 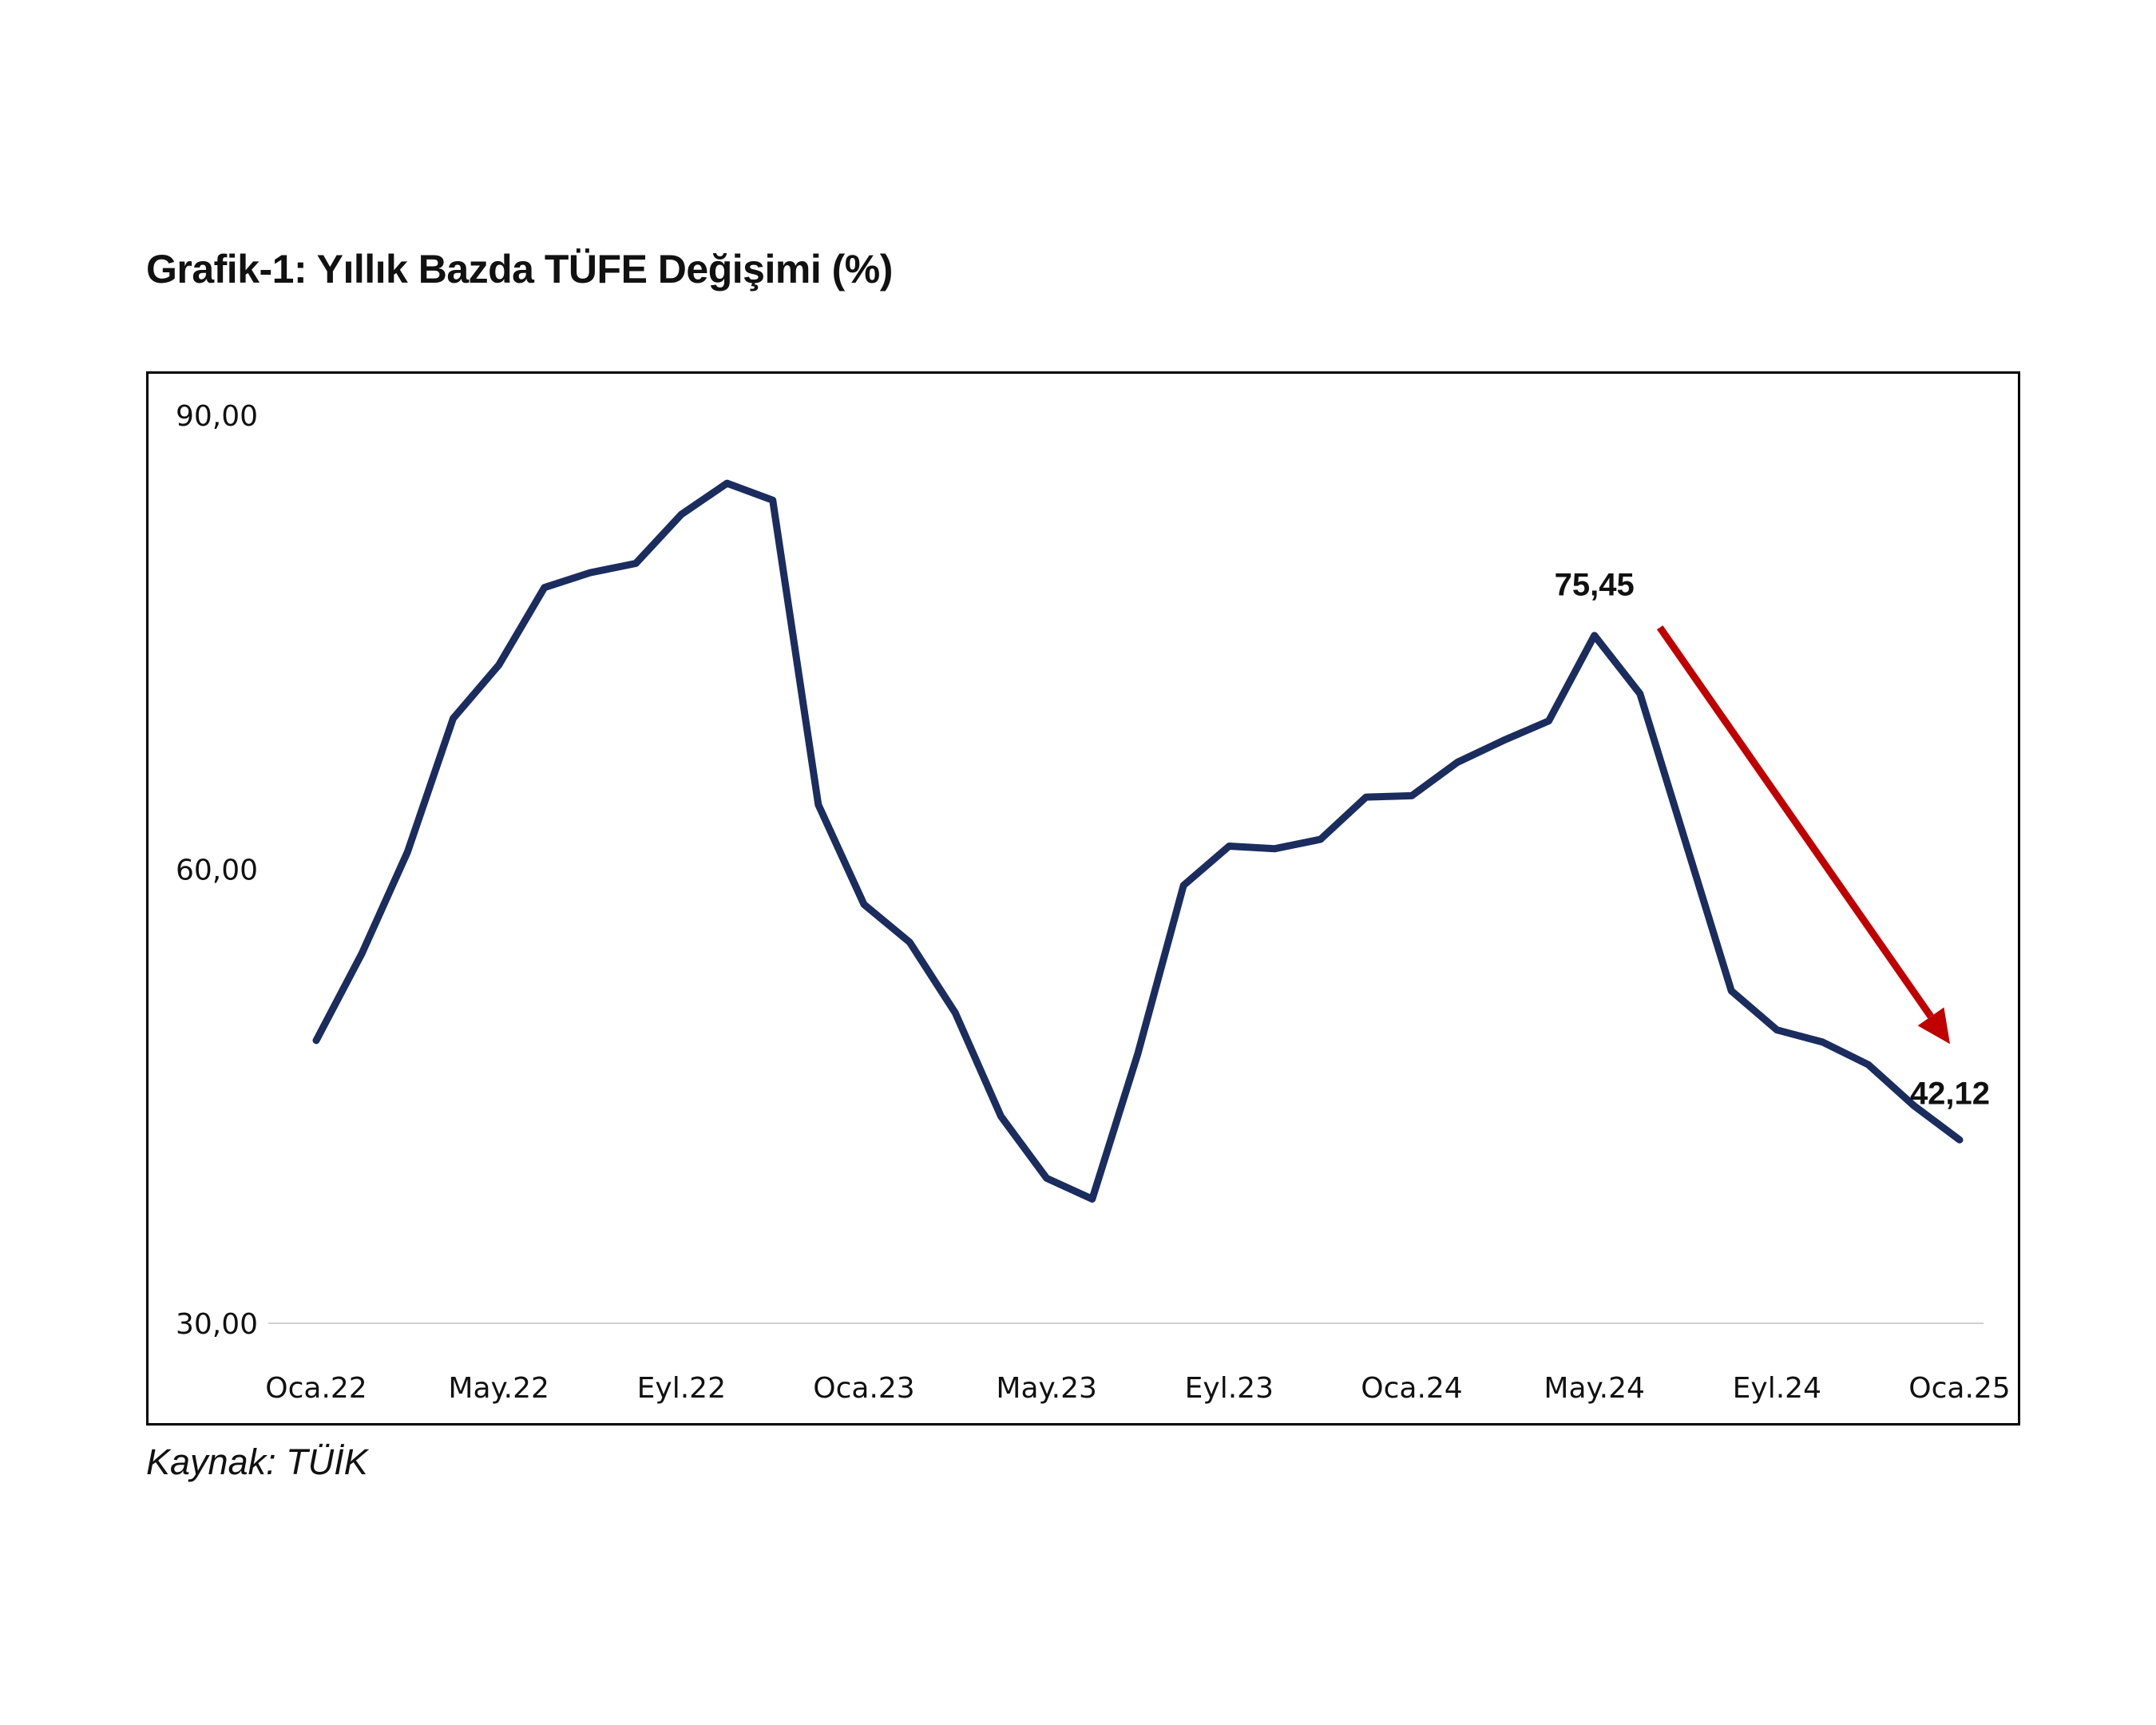 I want to click on x-tick-label: May.24, so click(x=1594, y=1389).